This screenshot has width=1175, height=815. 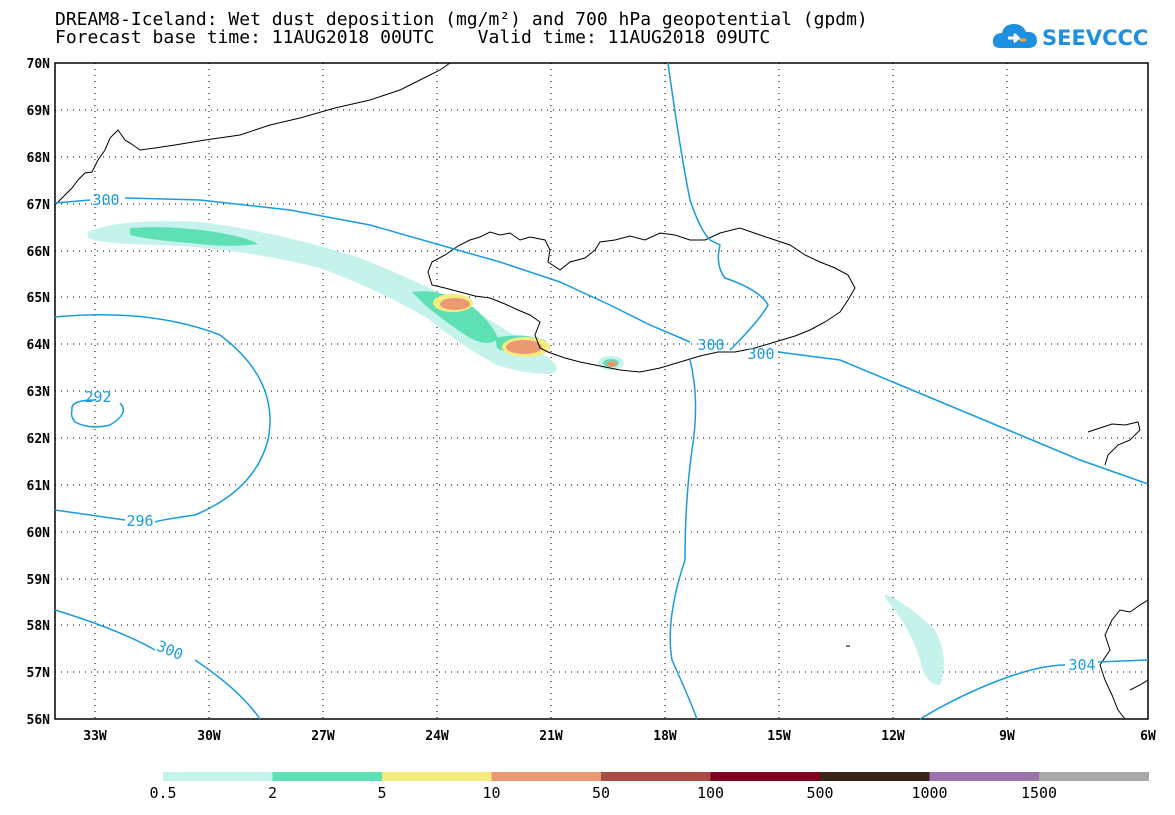 What do you see at coordinates (779, 736) in the screenshot?
I see `lon-label: 15W` at bounding box center [779, 736].